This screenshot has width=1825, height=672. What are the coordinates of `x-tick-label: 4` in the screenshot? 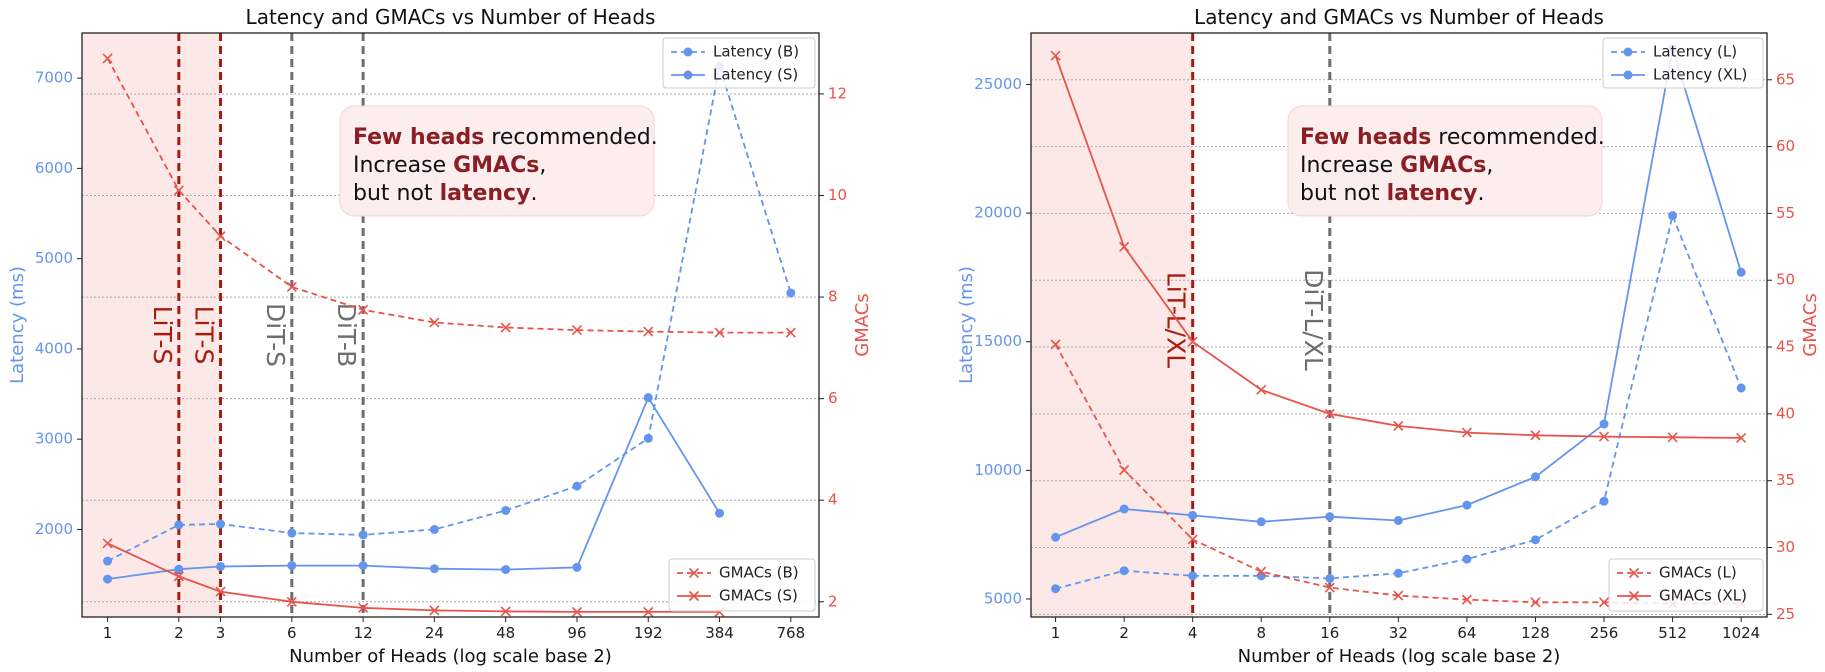 It's located at (1193, 633).